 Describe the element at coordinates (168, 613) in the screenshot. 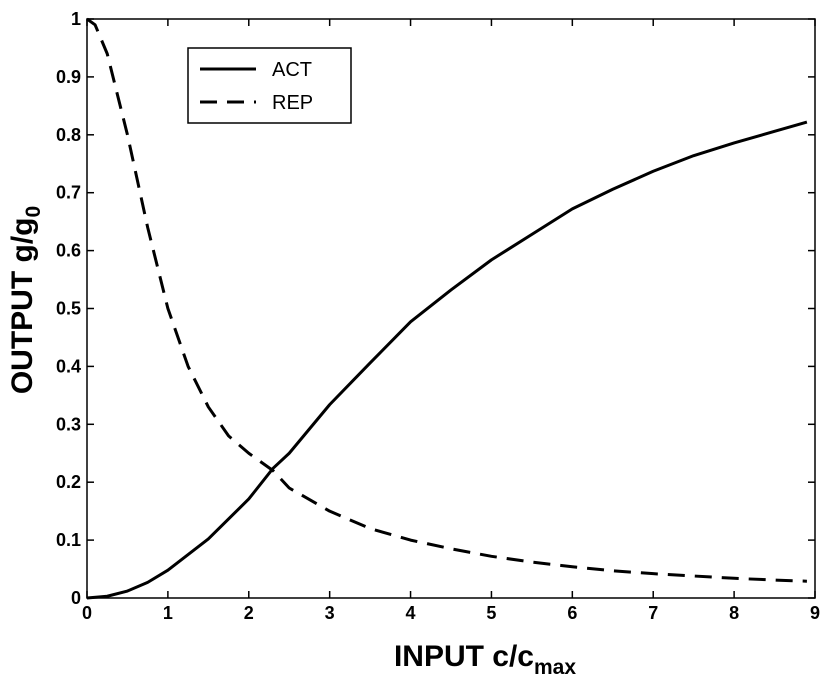

I see `x-tick-label: 1` at that location.